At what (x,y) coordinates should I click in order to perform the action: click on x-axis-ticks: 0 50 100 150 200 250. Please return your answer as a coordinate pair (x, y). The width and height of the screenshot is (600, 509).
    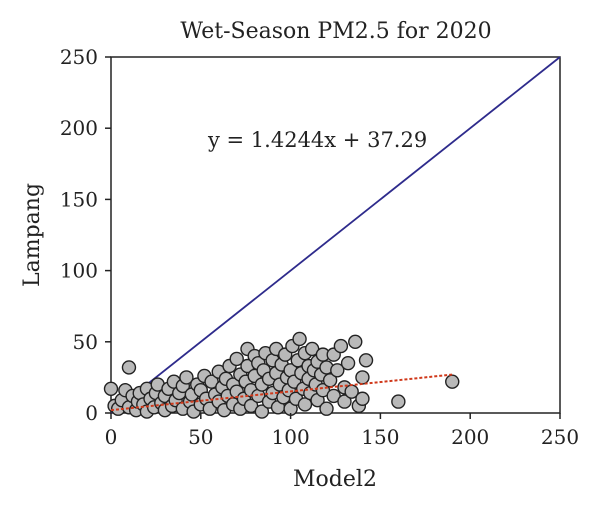
    Looking at the image, I should click on (342, 431).